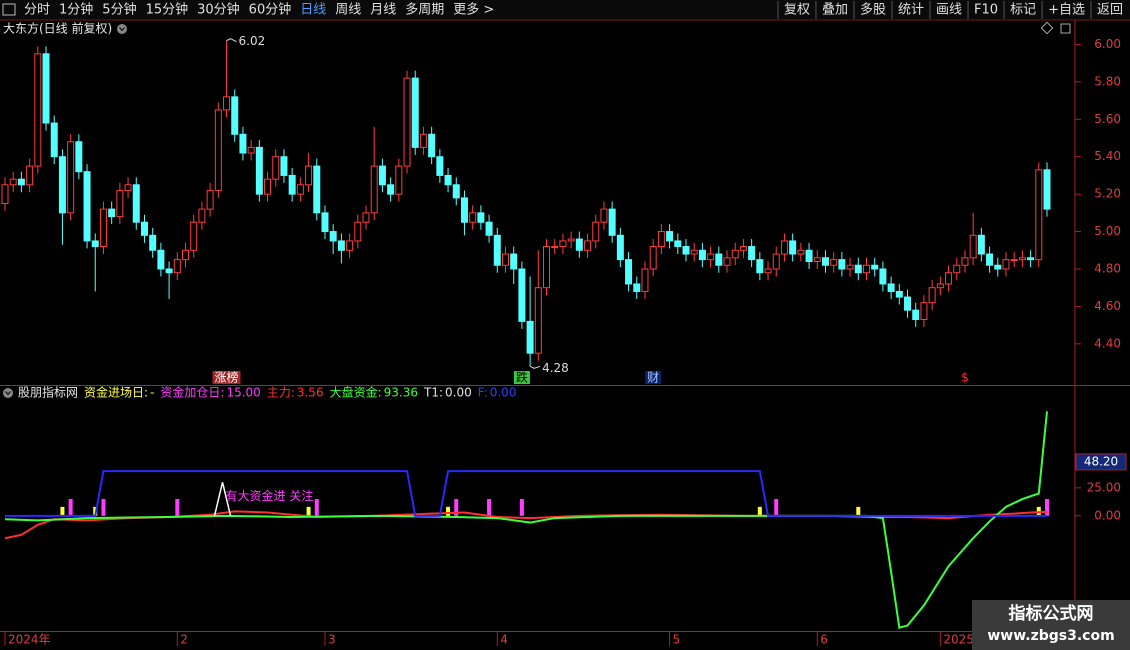 The image size is (1130, 650). Describe the element at coordinates (1101, 462) in the screenshot. I see `cursor-box` at that location.